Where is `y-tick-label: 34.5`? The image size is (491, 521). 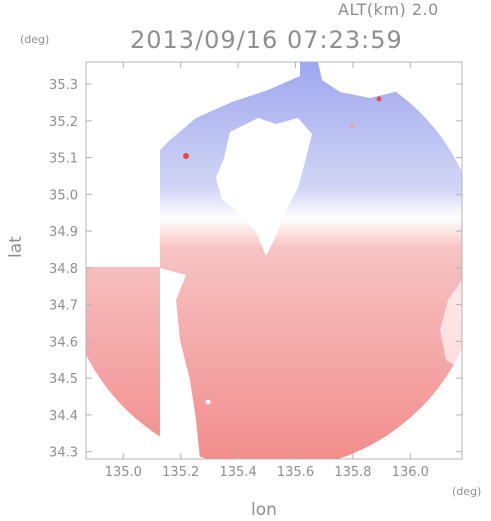
y-tick-label: 34.5 is located at coordinates (63, 379).